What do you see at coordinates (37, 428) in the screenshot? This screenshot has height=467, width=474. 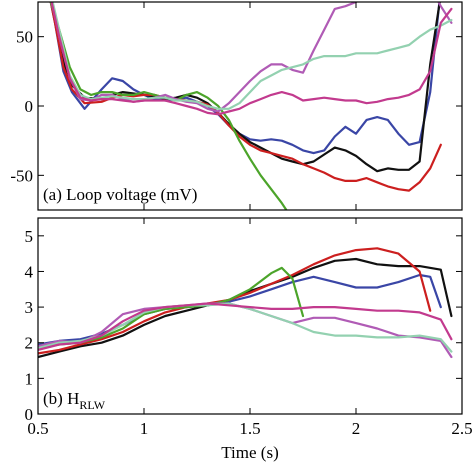 I see `x-tick-label: 0.5` at bounding box center [37, 428].